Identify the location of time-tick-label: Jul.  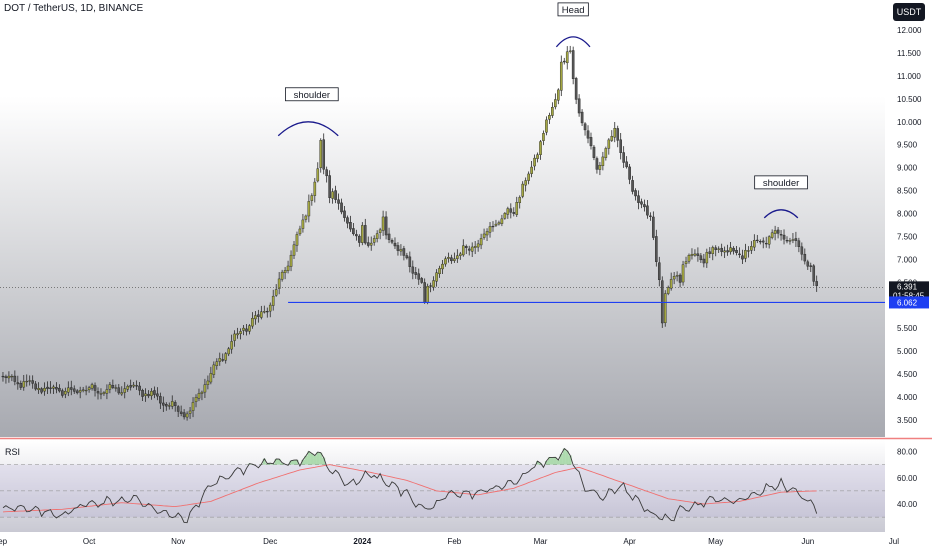
(894, 541).